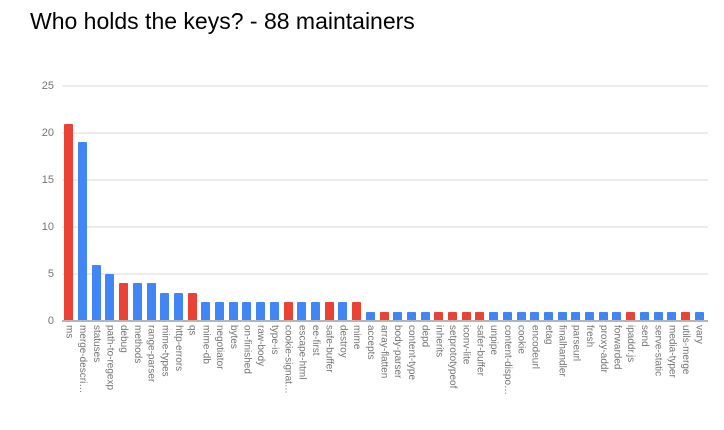  Describe the element at coordinates (548, 335) in the screenshot. I see `x-tick-label: etag` at that location.